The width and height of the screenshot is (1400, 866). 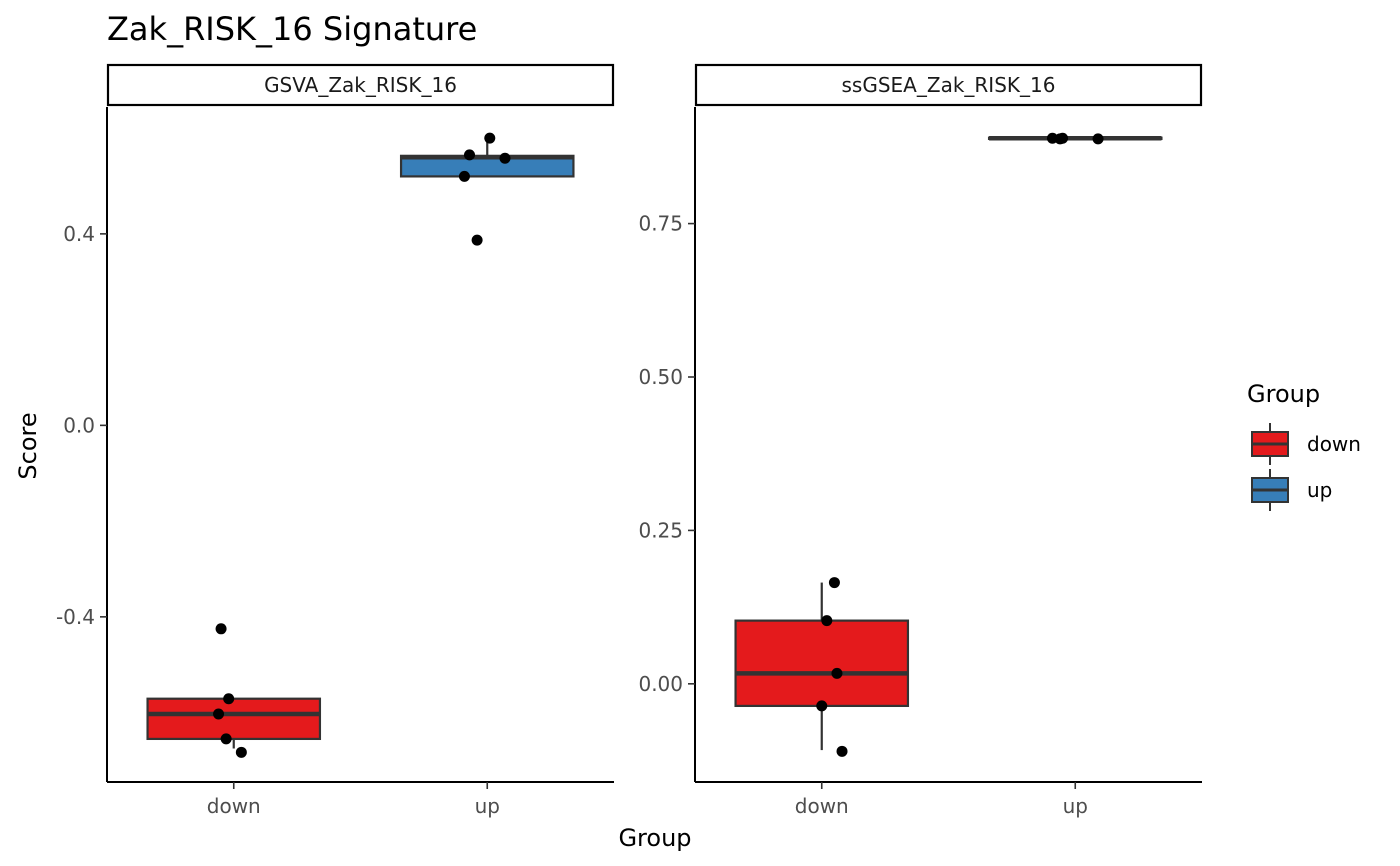 What do you see at coordinates (1291, 490) in the screenshot?
I see `legend-item-up: up` at bounding box center [1291, 490].